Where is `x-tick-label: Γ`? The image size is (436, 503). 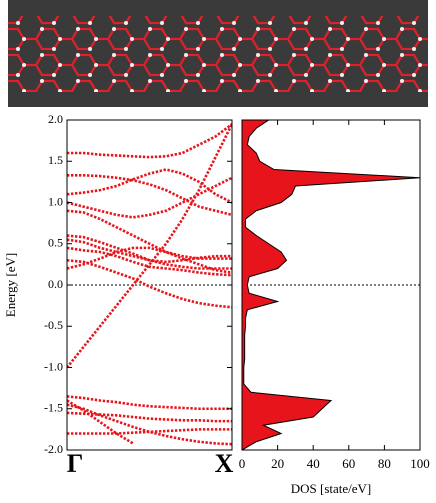
x-tick-label: Γ is located at coordinates (75, 463).